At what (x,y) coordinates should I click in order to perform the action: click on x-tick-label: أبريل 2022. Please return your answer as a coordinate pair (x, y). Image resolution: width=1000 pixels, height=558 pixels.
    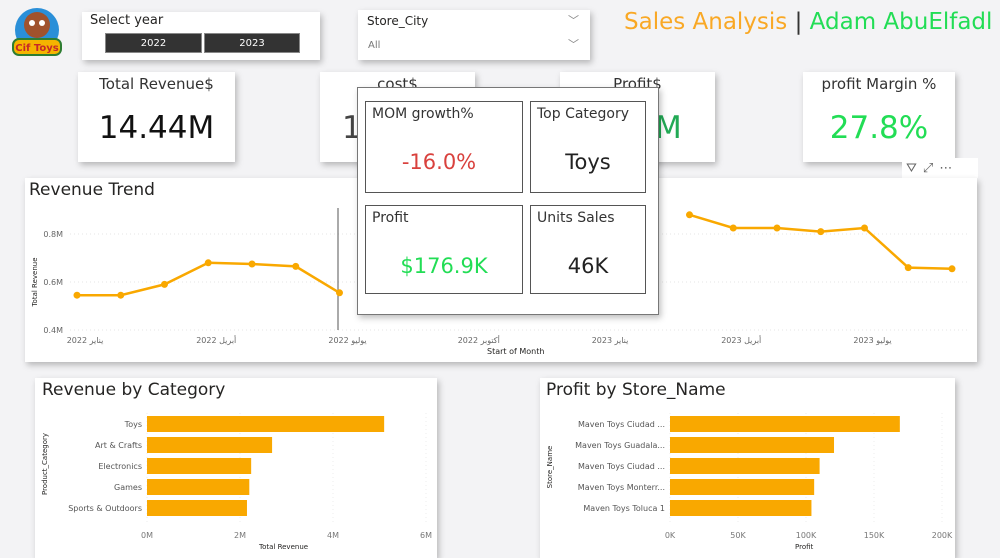
    Looking at the image, I should click on (216, 340).